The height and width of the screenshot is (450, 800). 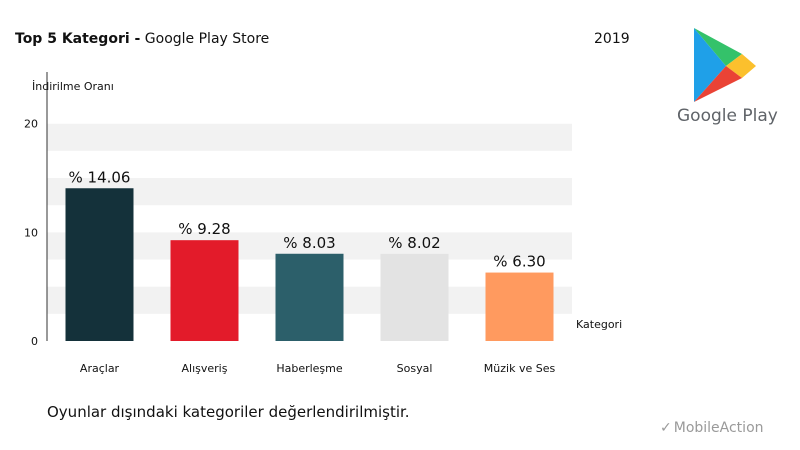 I want to click on mobileaction-logo-text: MobileAction, so click(x=718, y=428).